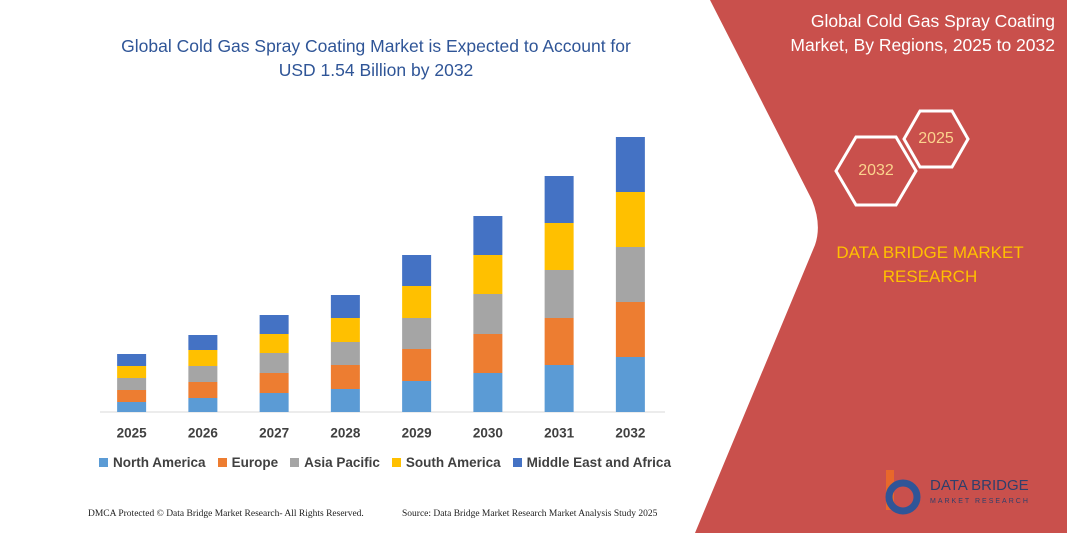 This screenshot has height=533, width=1067. Describe the element at coordinates (979, 485) in the screenshot. I see `logo-name: DATA BRIDGE` at that location.